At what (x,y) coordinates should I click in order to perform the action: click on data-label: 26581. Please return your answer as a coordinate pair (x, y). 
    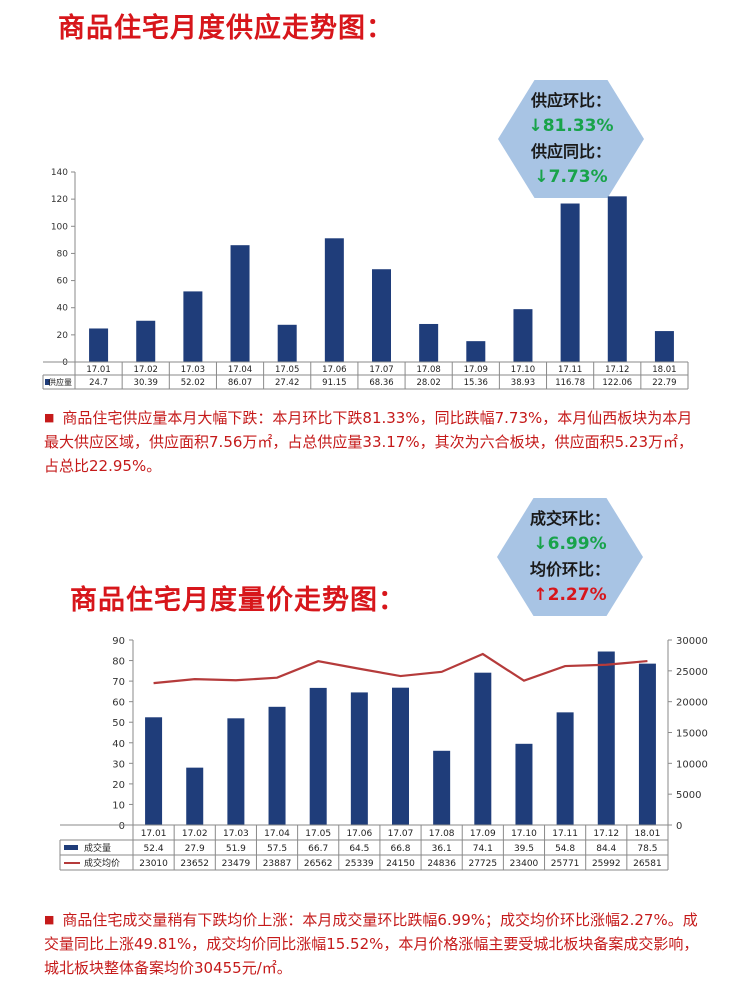
    Looking at the image, I should click on (647, 864).